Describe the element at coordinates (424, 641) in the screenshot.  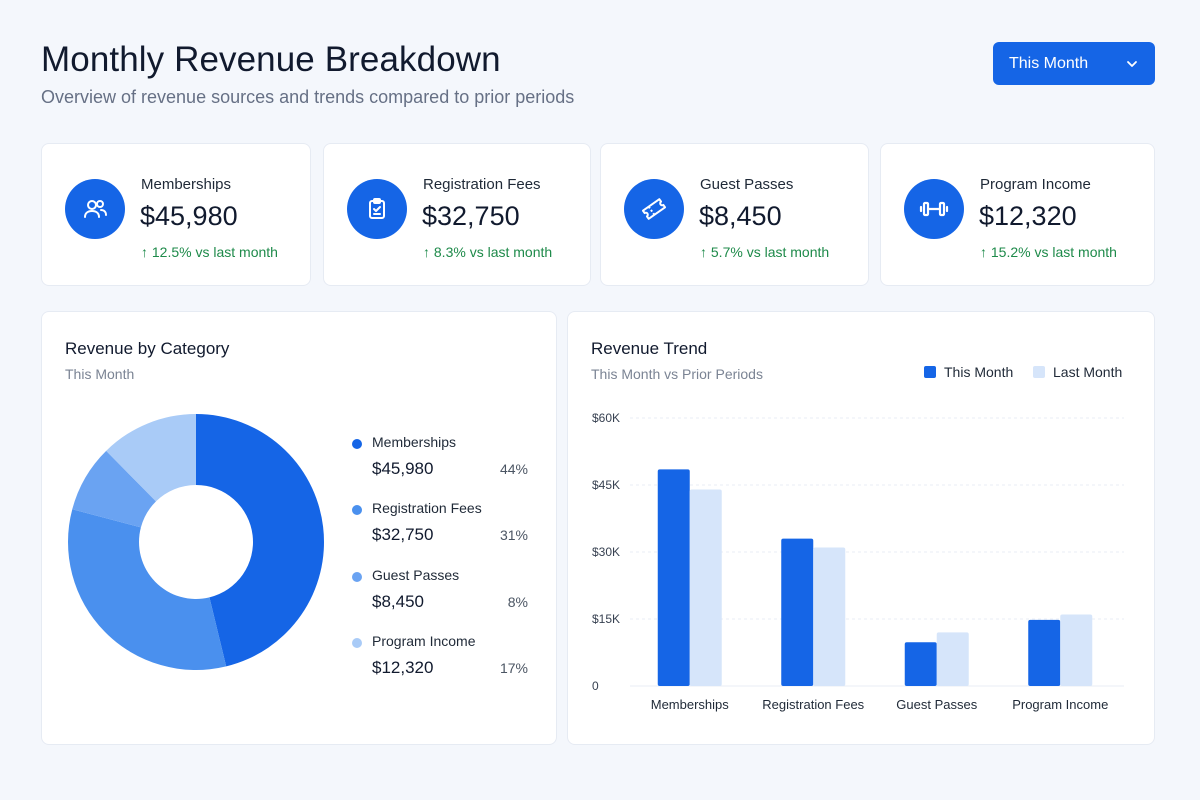
I see `legend-name: Program Income` at that location.